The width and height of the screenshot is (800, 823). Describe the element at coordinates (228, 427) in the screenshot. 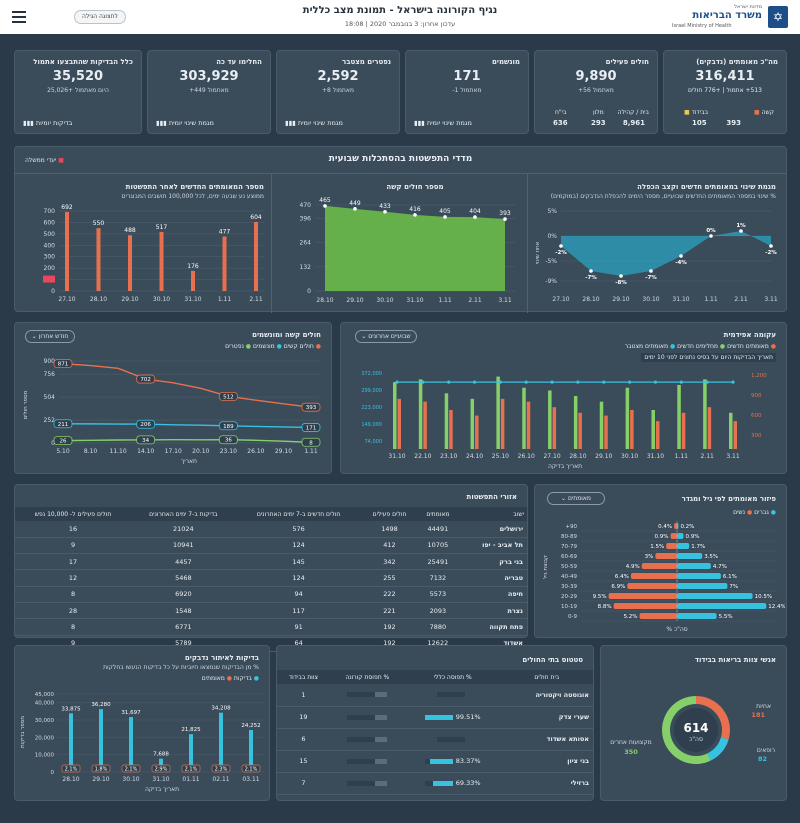

I see `data-label: 189` at that location.